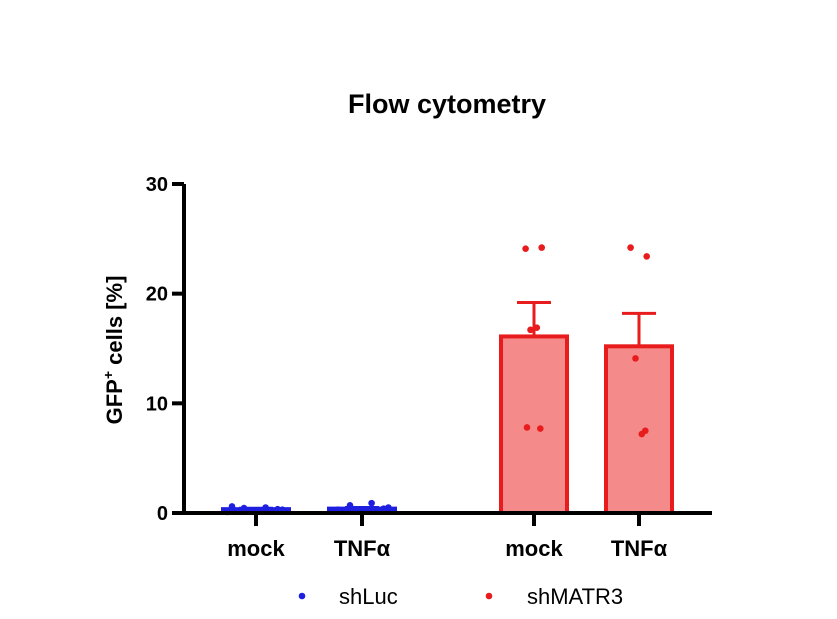 This screenshot has height=619, width=837. I want to click on y-tick-label: 10, so click(157, 404).